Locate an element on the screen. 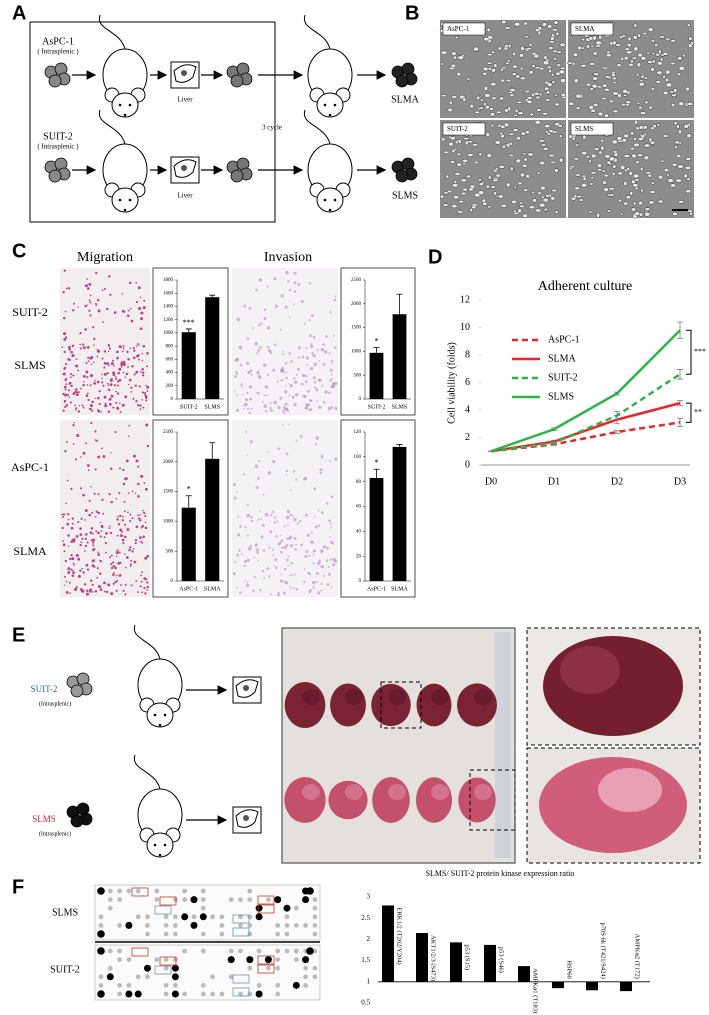 The height and width of the screenshot is (1015, 709). row-label: SLMS is located at coordinates (65, 912).